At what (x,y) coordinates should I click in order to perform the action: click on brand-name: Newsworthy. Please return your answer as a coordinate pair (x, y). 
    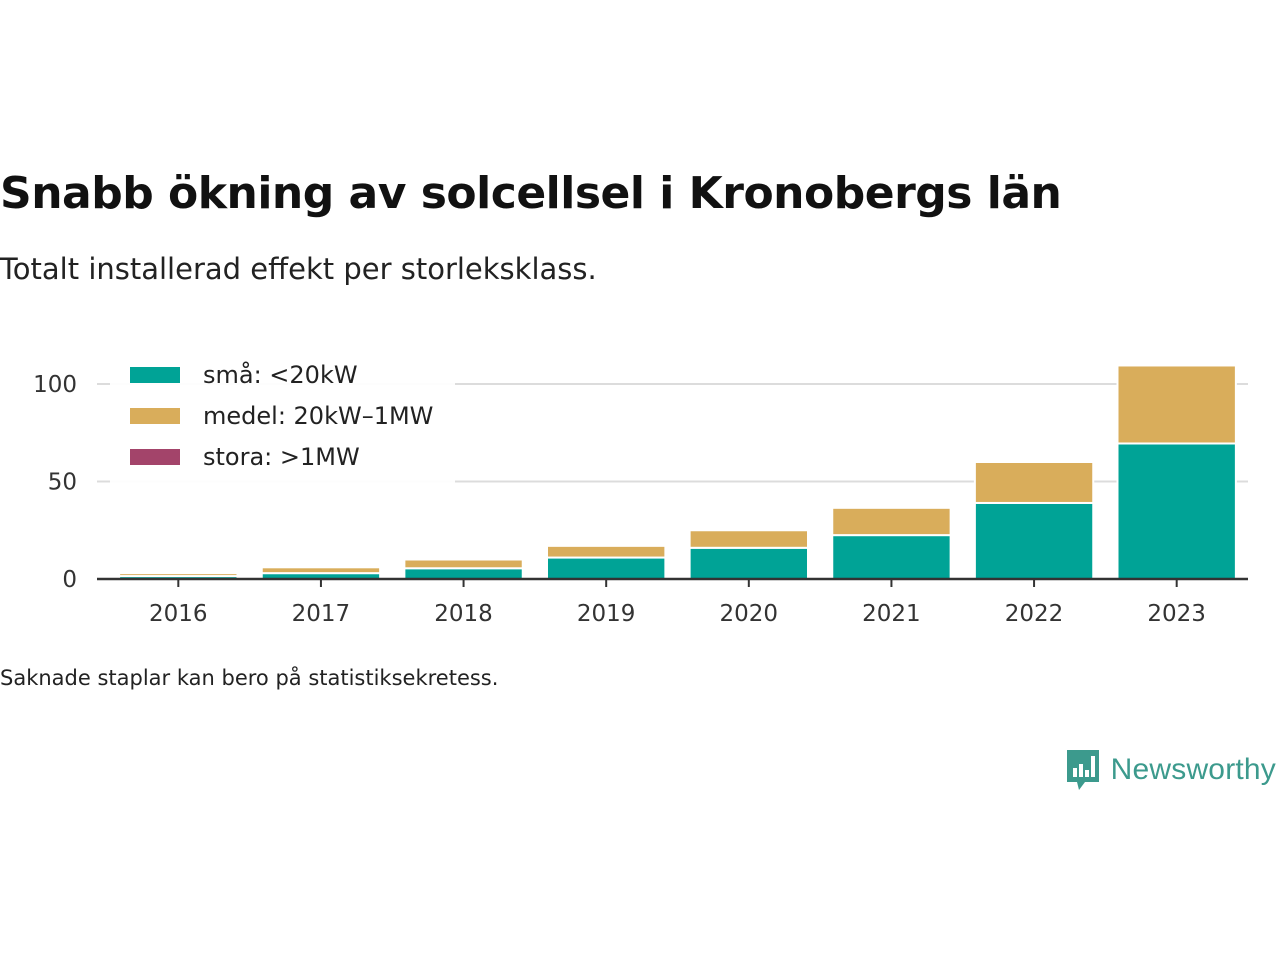
    Looking at the image, I should click on (1193, 769).